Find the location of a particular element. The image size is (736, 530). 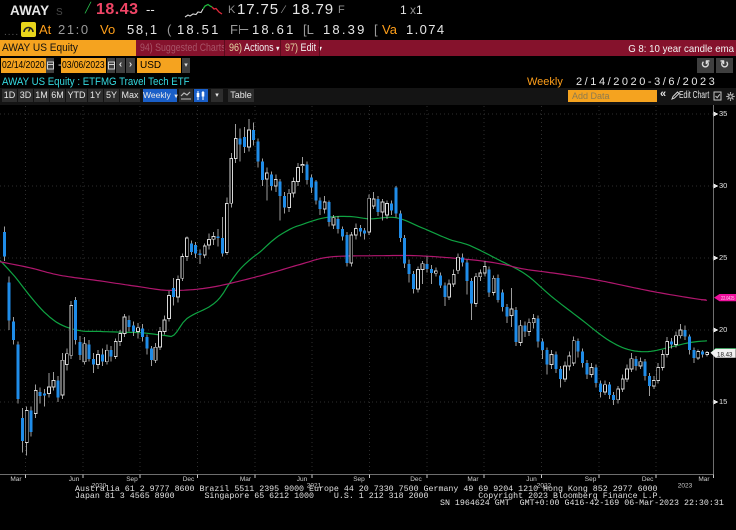

svg-text: 25 is located at coordinates (723, 257).